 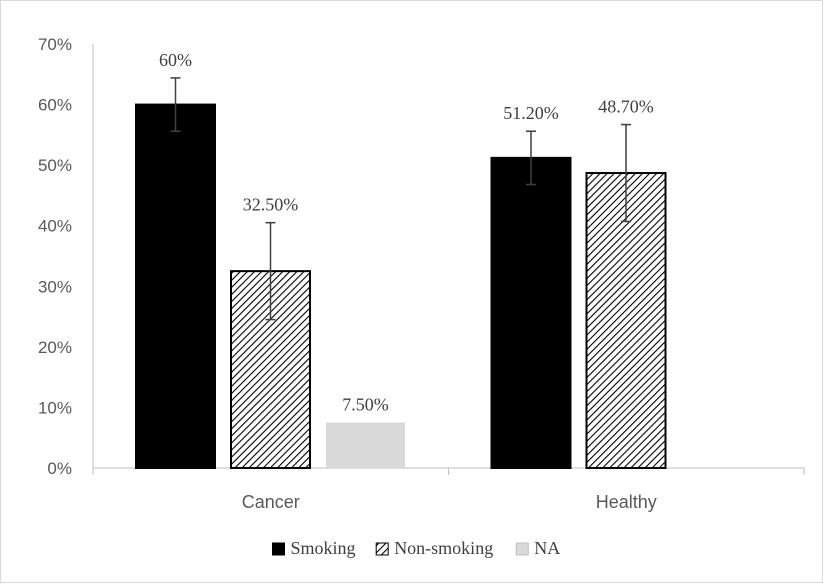 What do you see at coordinates (365, 405) in the screenshot?
I see `data-label: 7.50%` at bounding box center [365, 405].